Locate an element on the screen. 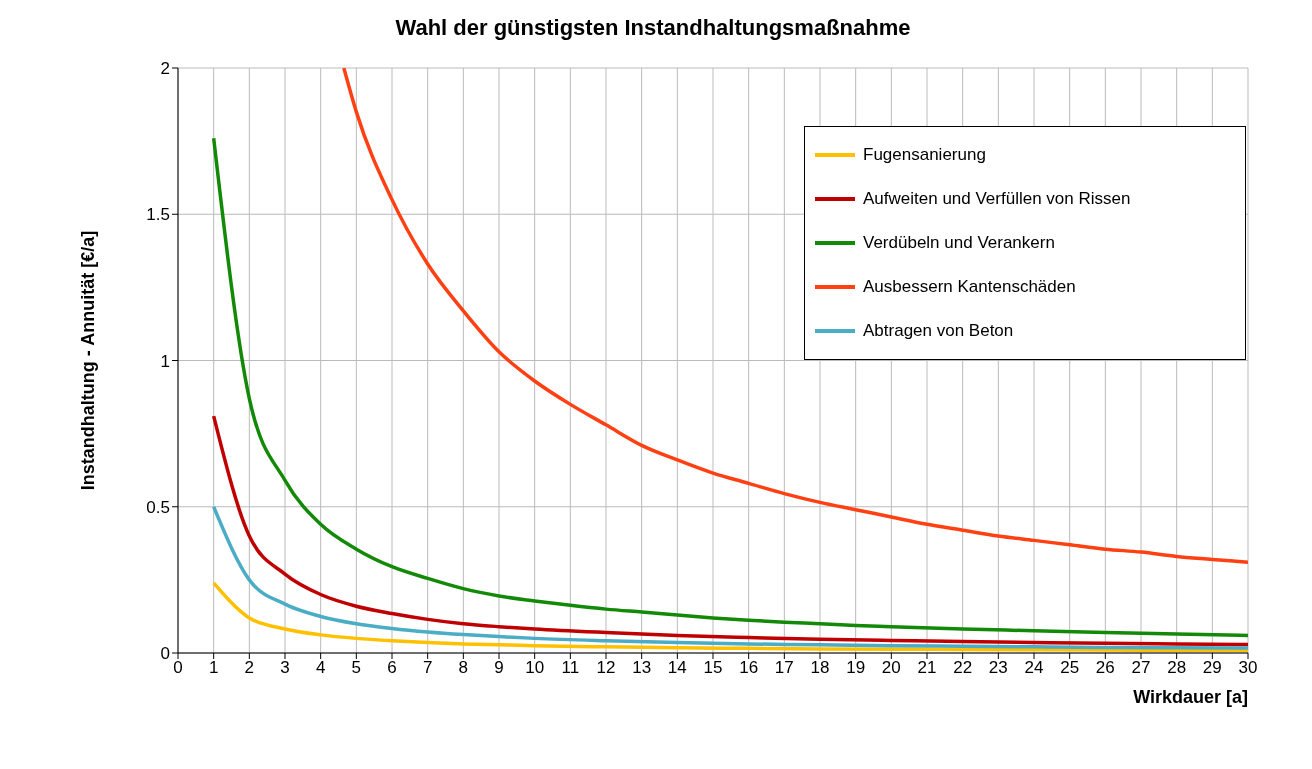 Image resolution: width=1312 pixels, height=769 pixels. x-axis-title: Wirkdauer [a] is located at coordinates (1190, 697).